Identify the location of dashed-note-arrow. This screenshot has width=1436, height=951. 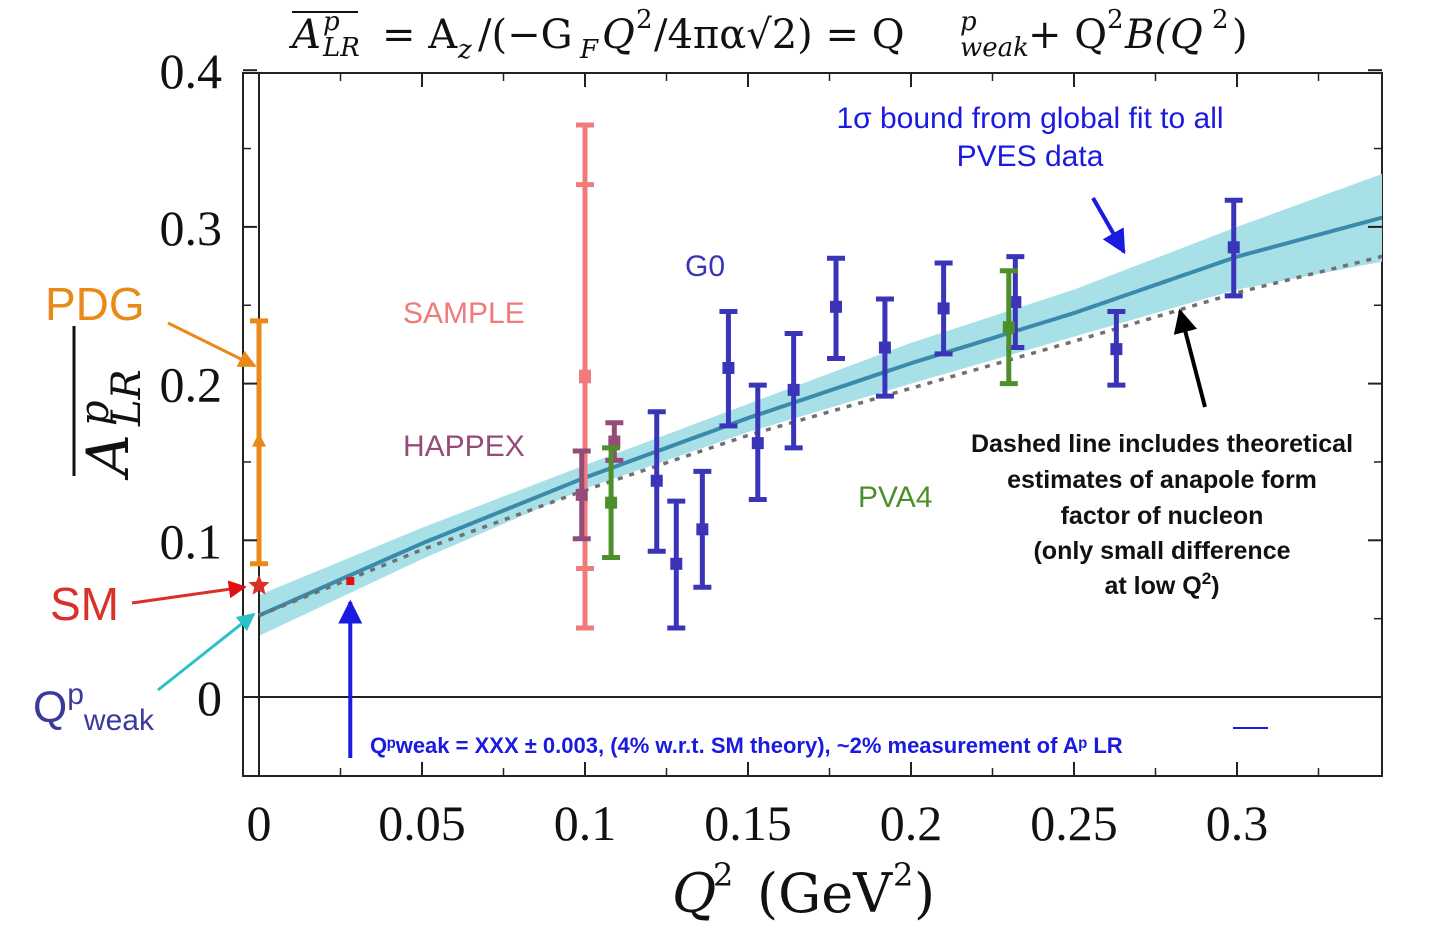
(1190, 358).